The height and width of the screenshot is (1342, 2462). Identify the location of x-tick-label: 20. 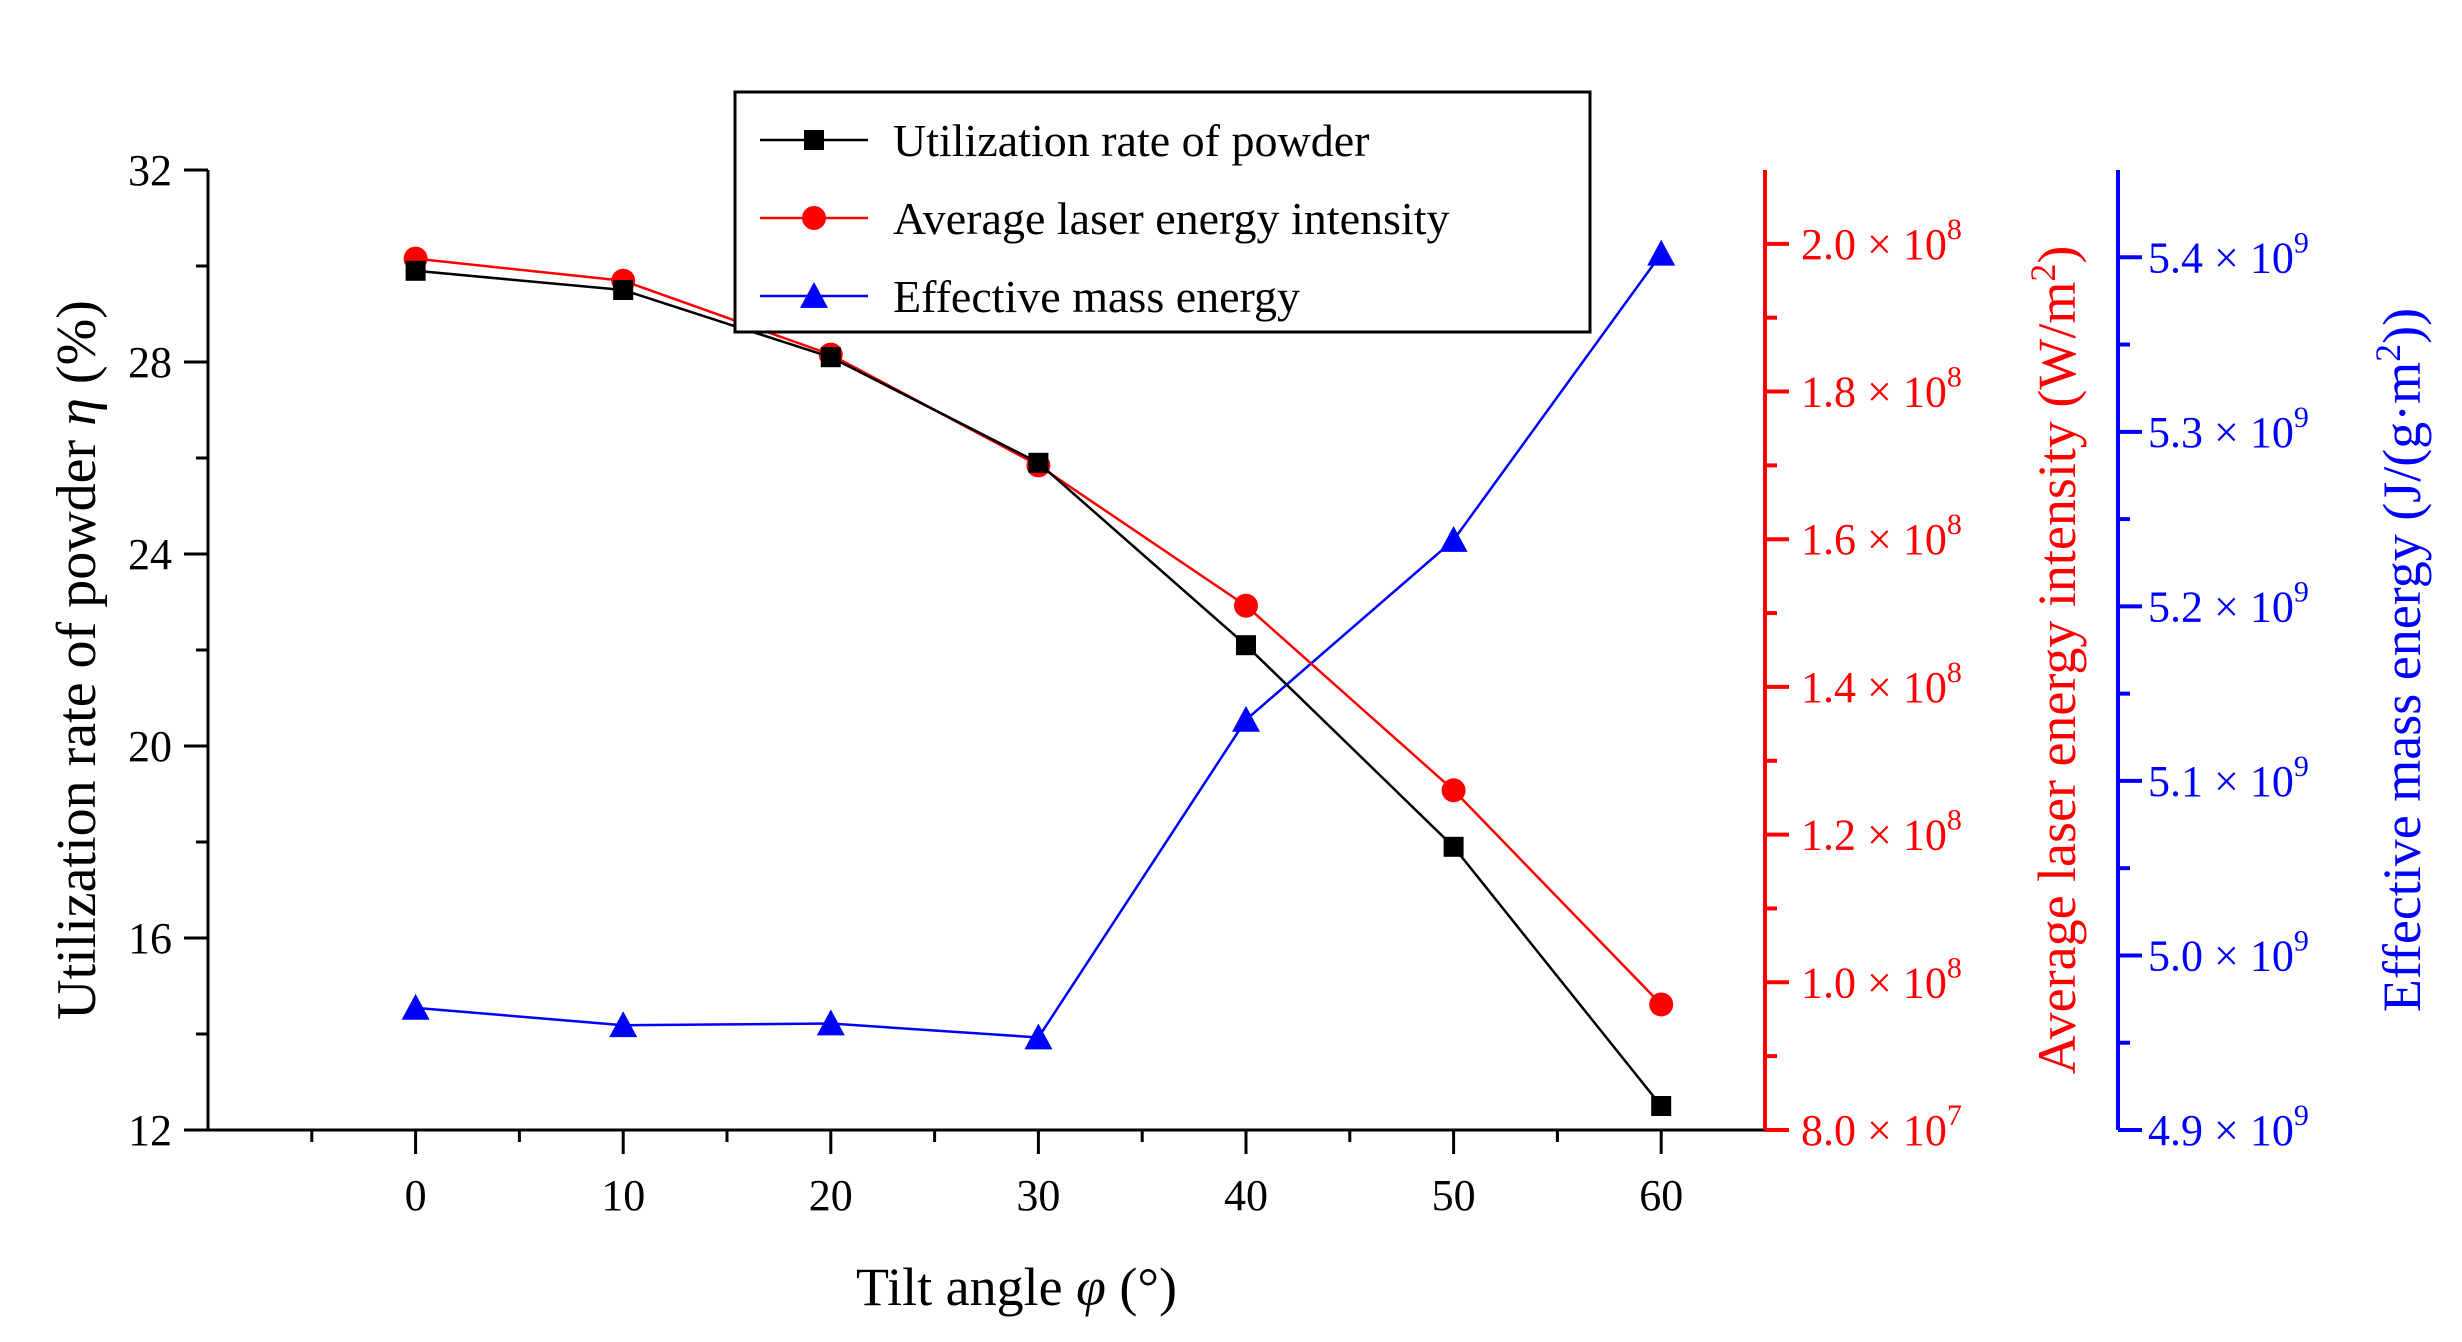
(831, 1195).